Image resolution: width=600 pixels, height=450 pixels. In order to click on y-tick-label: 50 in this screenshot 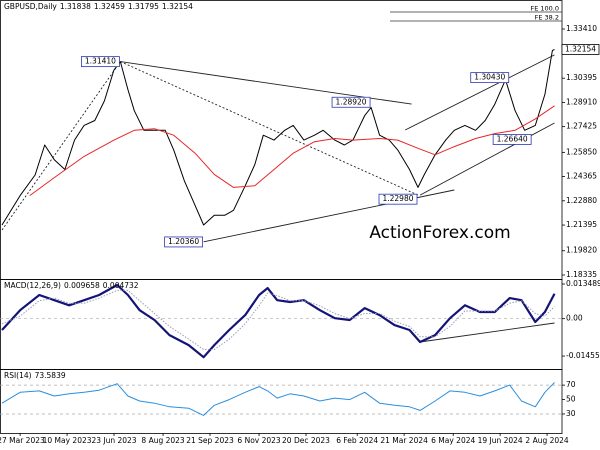, I will do `click(571, 399)`.